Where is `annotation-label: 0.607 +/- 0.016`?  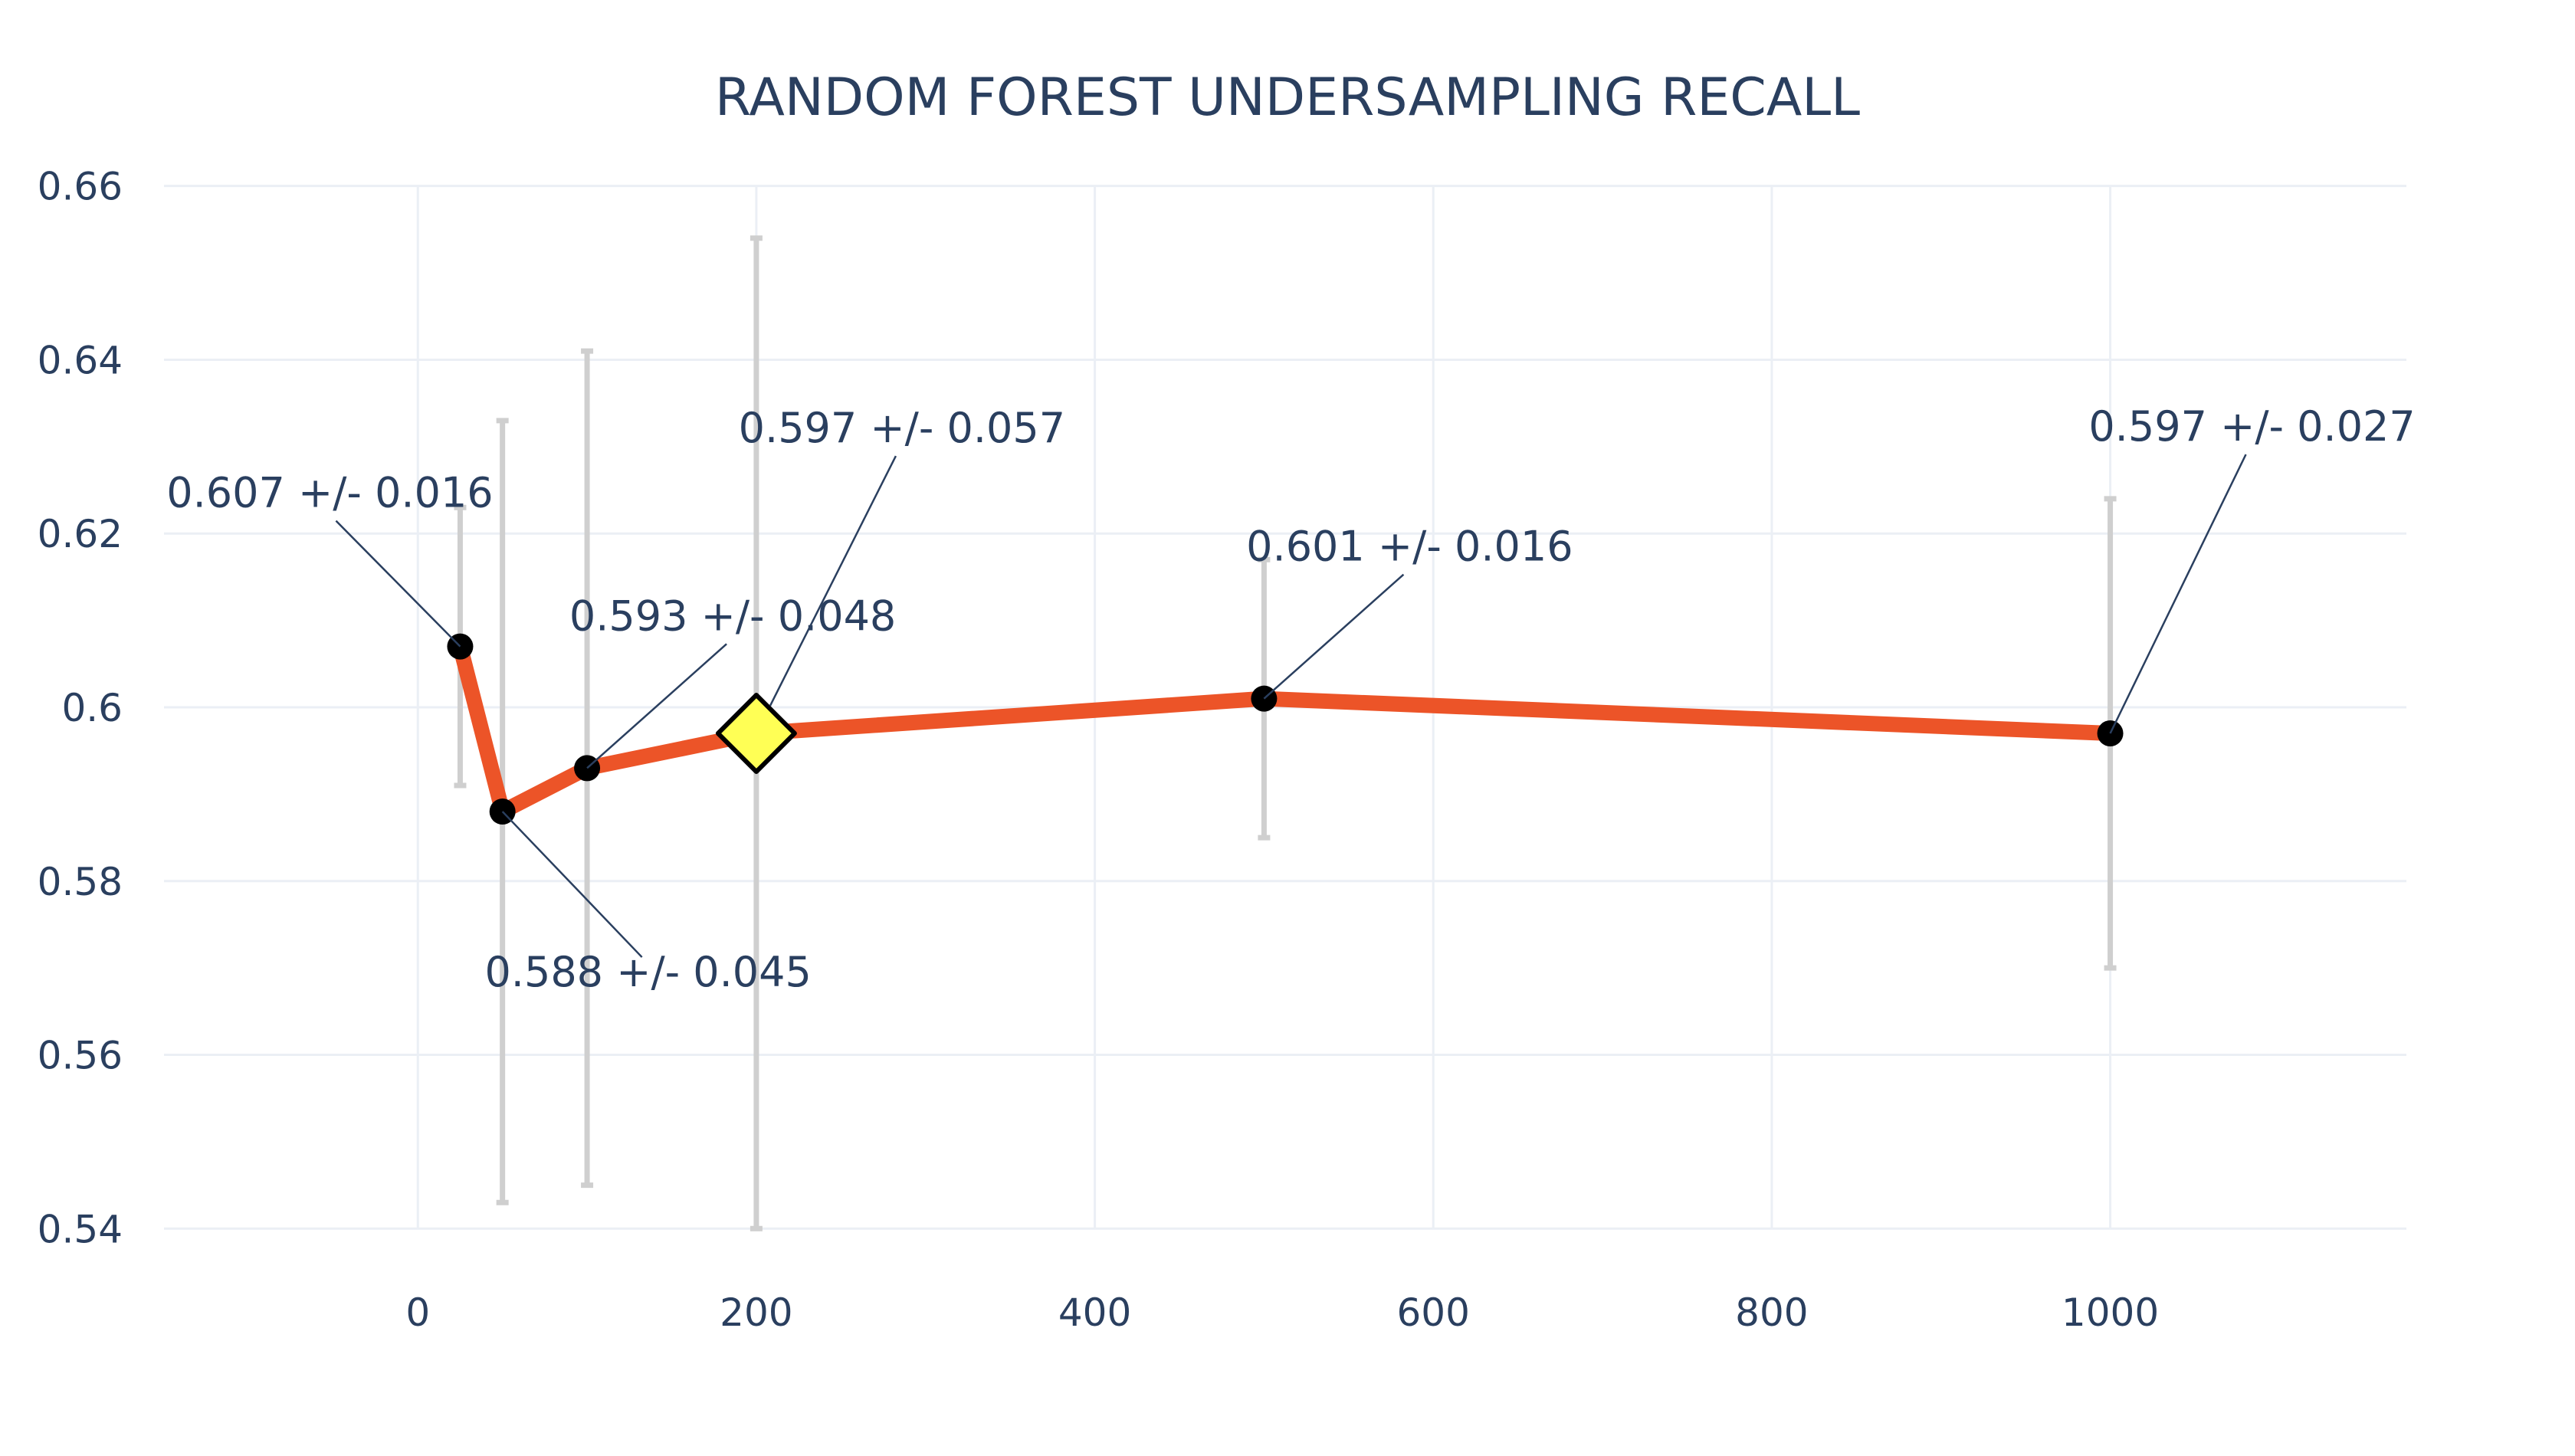
annotation-label: 0.607 +/- 0.016 is located at coordinates (329, 493).